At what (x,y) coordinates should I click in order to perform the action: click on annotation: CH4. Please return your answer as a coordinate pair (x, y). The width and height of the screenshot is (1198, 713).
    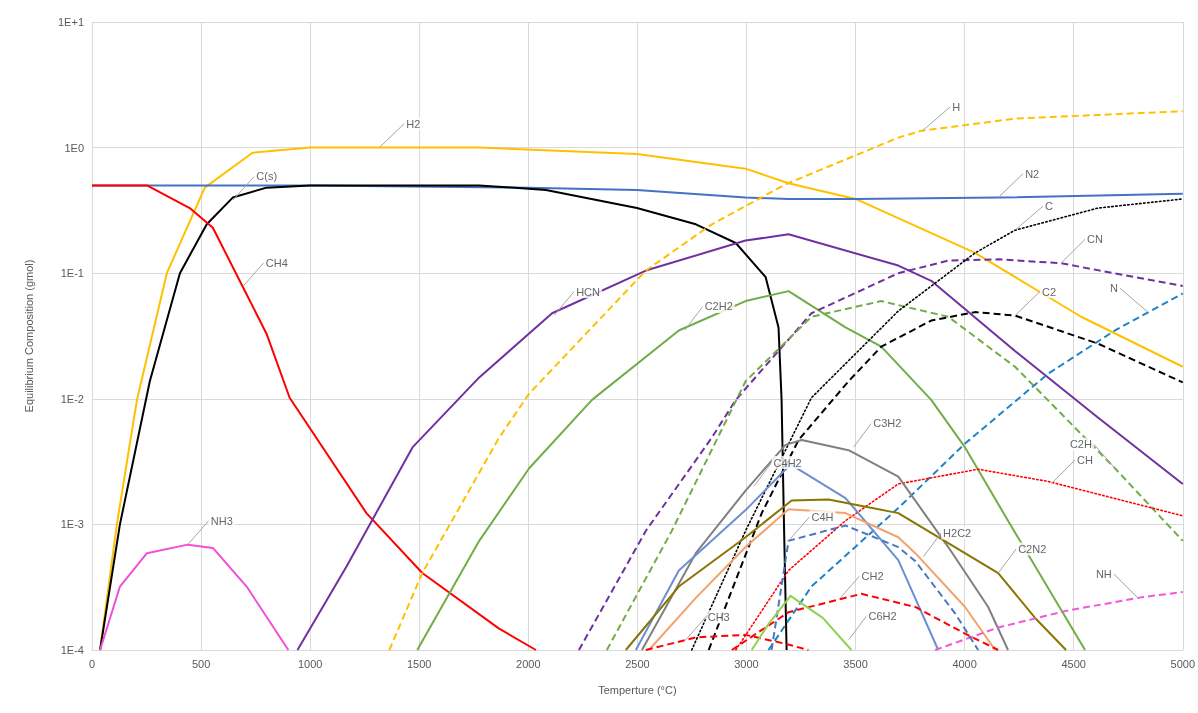
    Looking at the image, I should click on (276, 262).